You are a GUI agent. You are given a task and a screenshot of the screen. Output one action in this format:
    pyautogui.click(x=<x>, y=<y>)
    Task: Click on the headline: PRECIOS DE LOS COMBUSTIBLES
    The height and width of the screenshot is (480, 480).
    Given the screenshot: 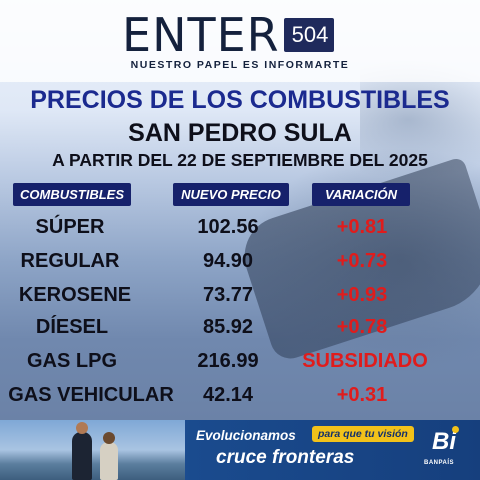 What is the action you would take?
    pyautogui.click(x=240, y=100)
    